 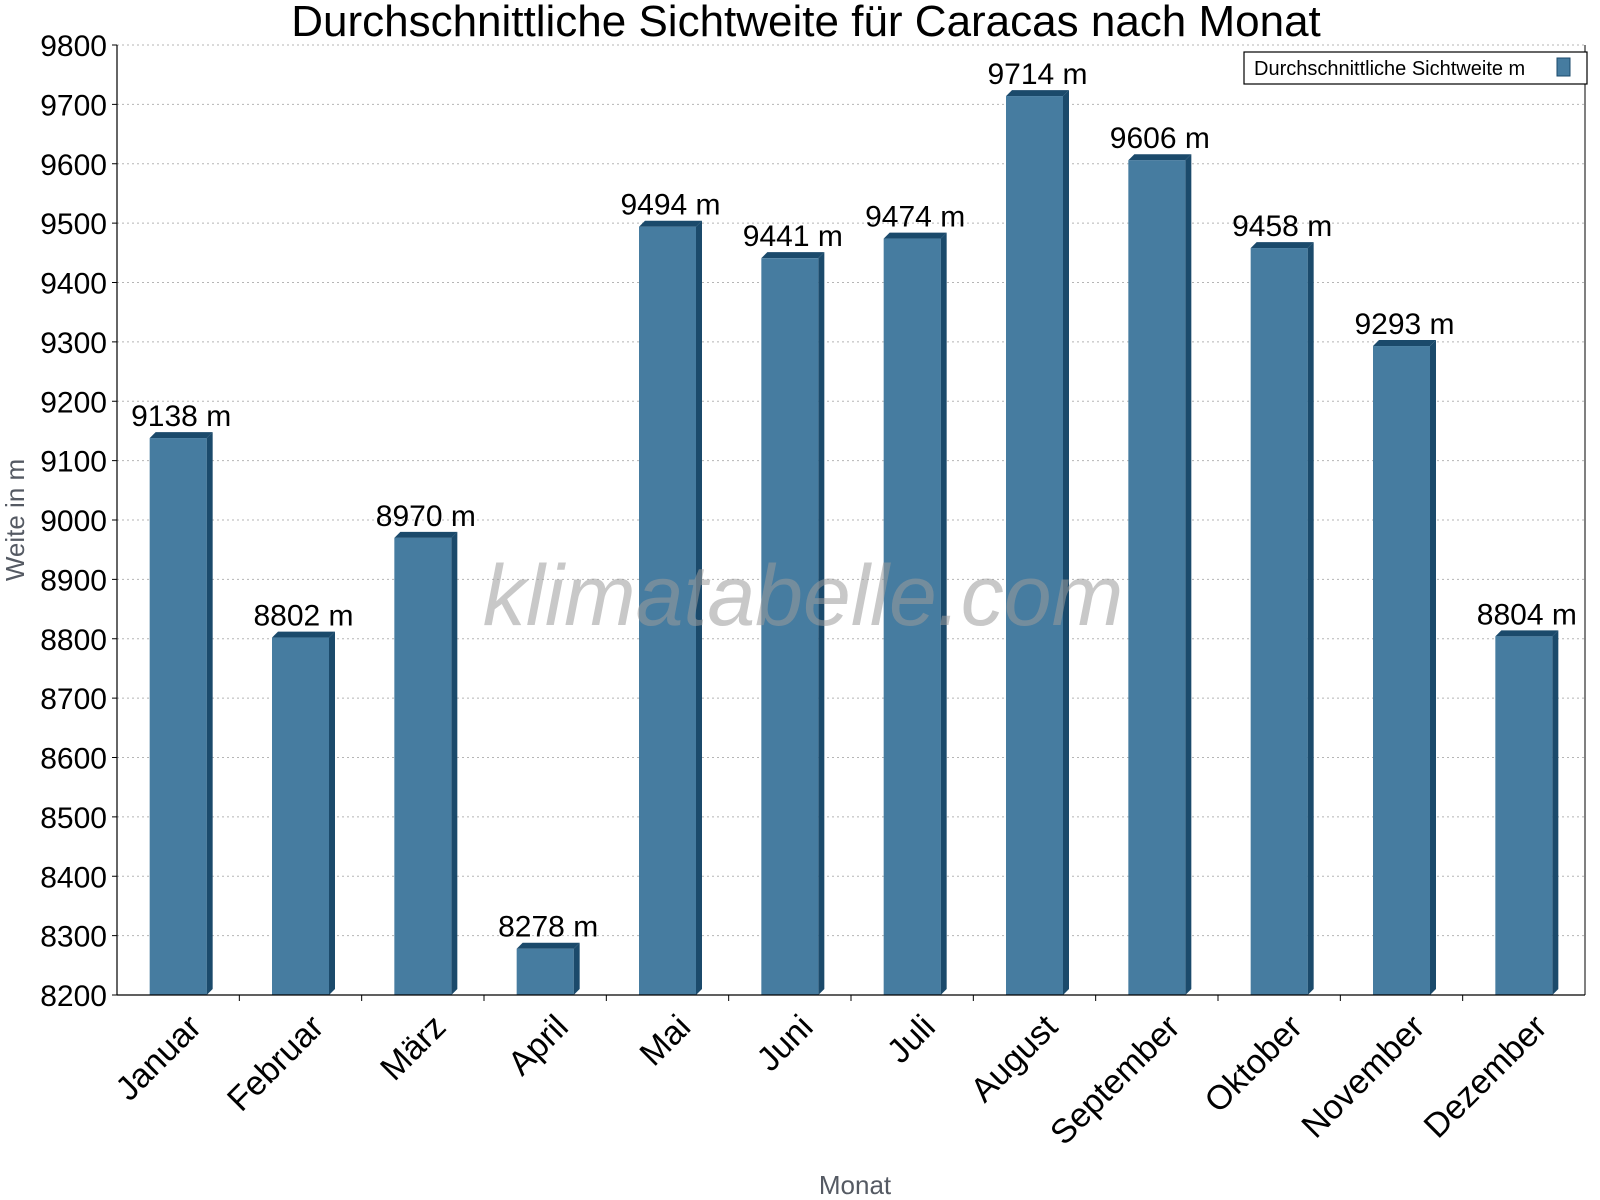 What do you see at coordinates (666, 1041) in the screenshot?
I see `x-tick-label: Mai` at bounding box center [666, 1041].